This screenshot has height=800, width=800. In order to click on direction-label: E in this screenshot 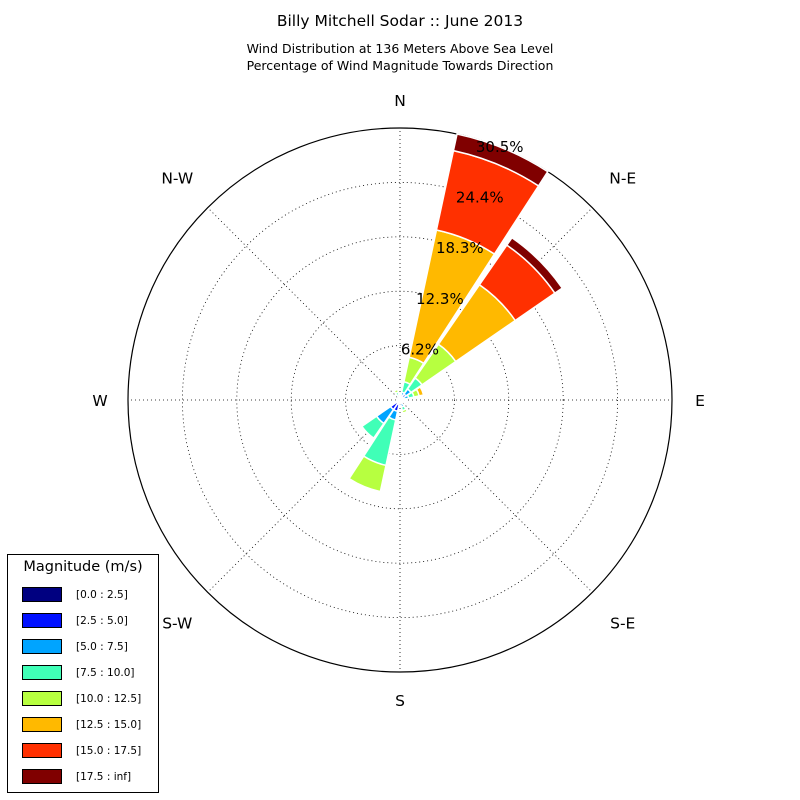, I will do `click(700, 401)`.